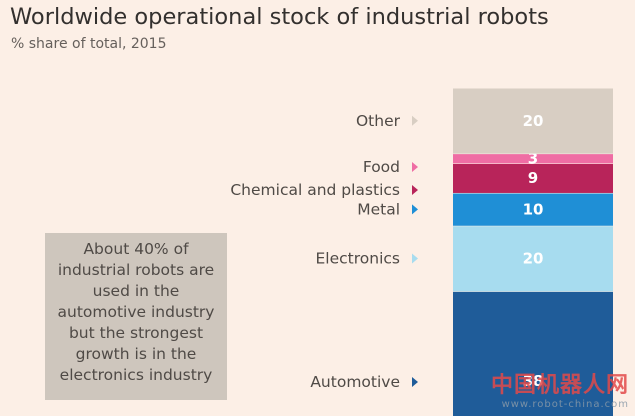 This screenshot has width=635, height=416. I want to click on watermark: 中国机器人网 www.robot-china.com, so click(560, 388).